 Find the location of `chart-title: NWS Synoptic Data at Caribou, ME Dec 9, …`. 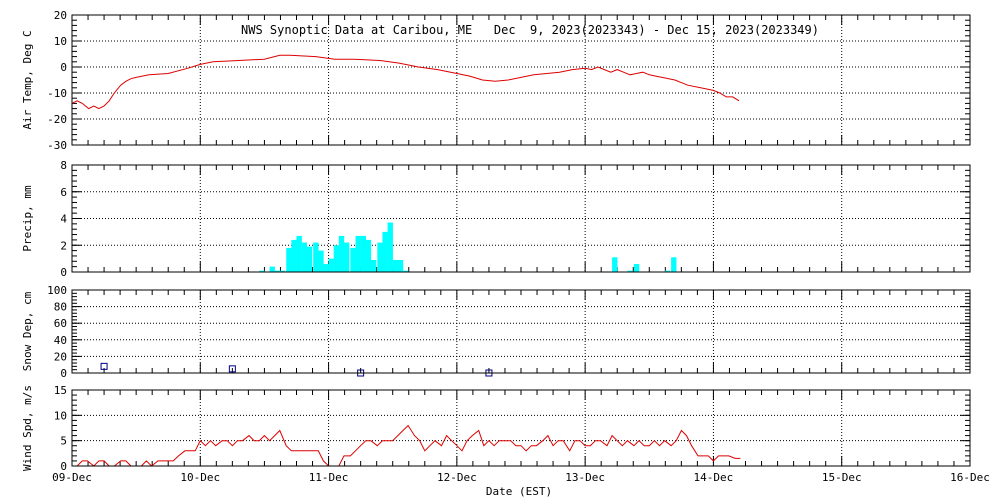

chart-title: NWS Synoptic Data at Caribou, ME Dec 9, … is located at coordinates (530, 30).